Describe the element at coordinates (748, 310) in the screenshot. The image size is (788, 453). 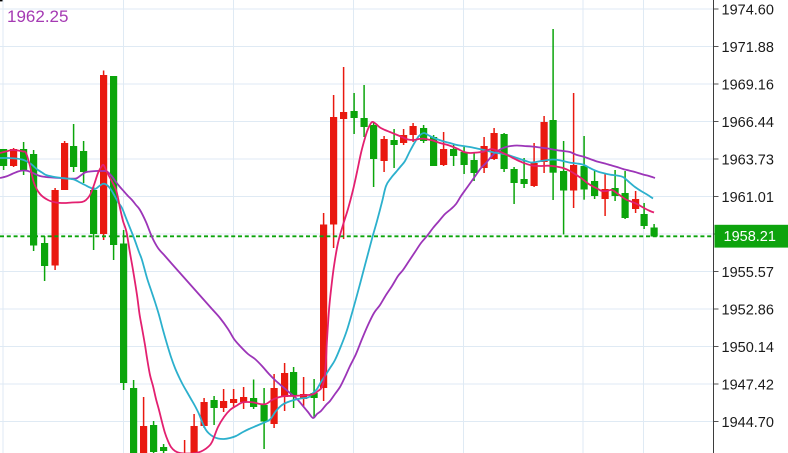
I see `svg-text: 1952.86` at that location.